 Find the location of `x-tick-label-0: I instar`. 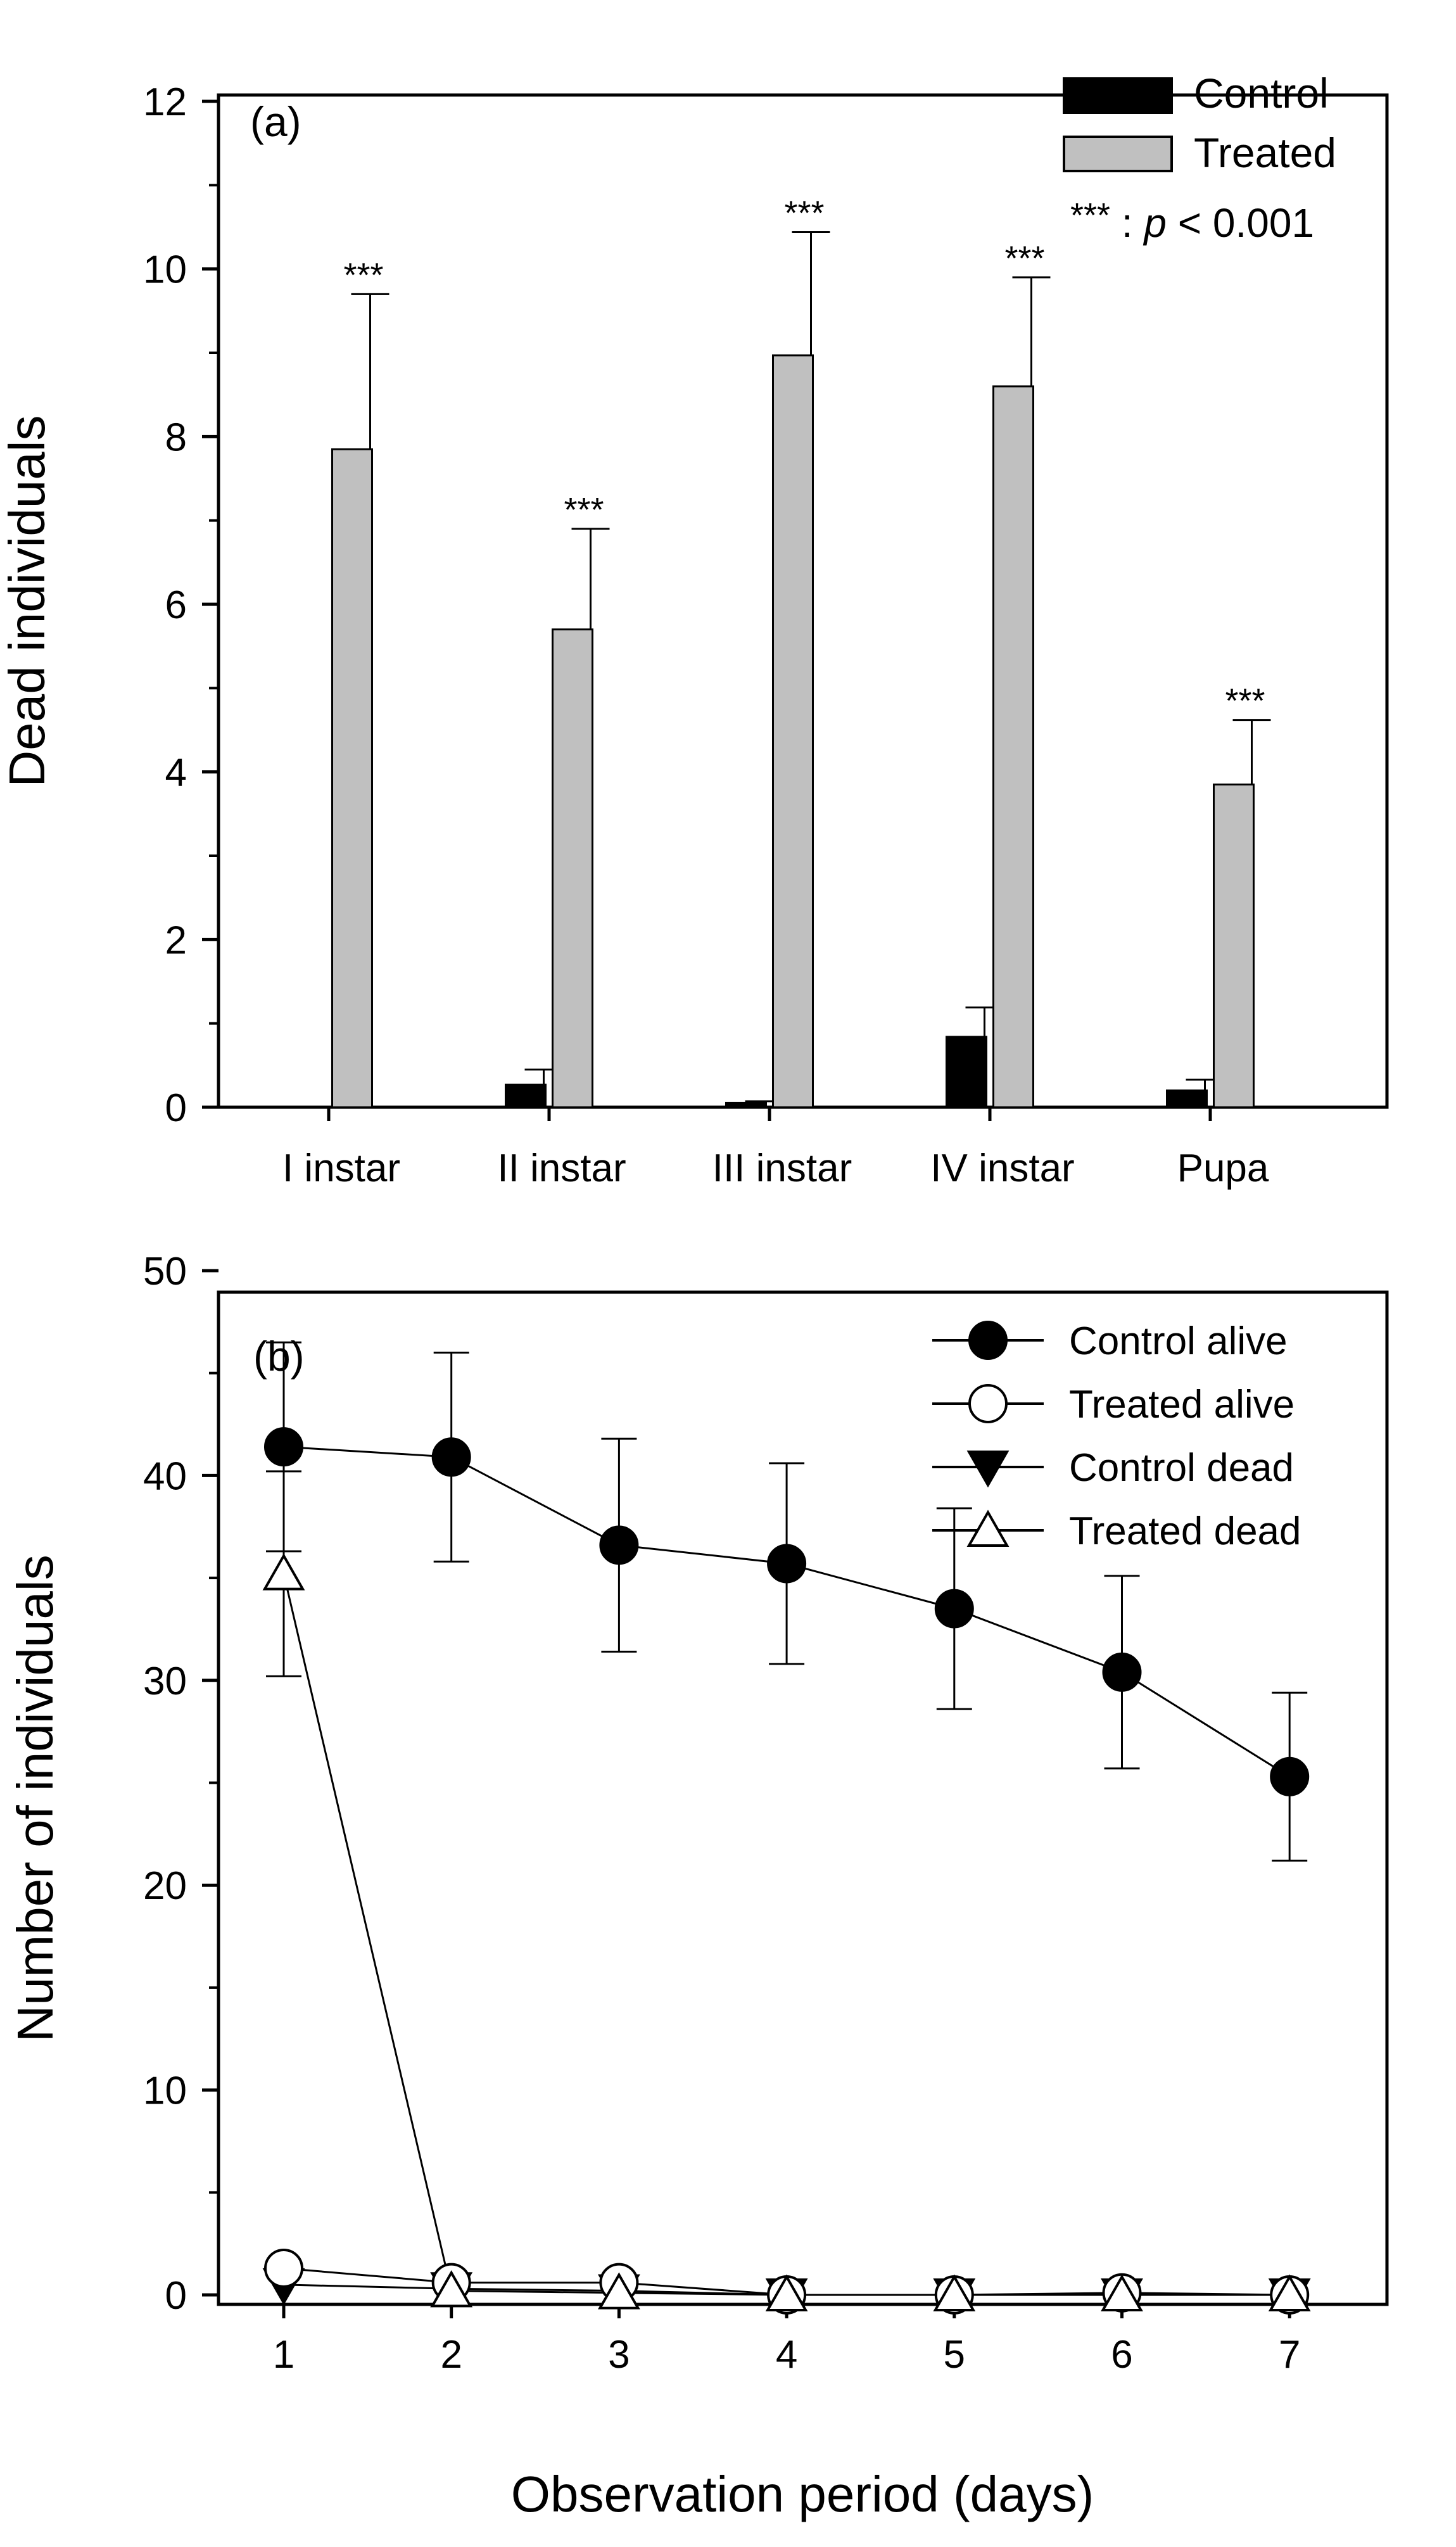

x-tick-label-0: I instar is located at coordinates (341, 1168).